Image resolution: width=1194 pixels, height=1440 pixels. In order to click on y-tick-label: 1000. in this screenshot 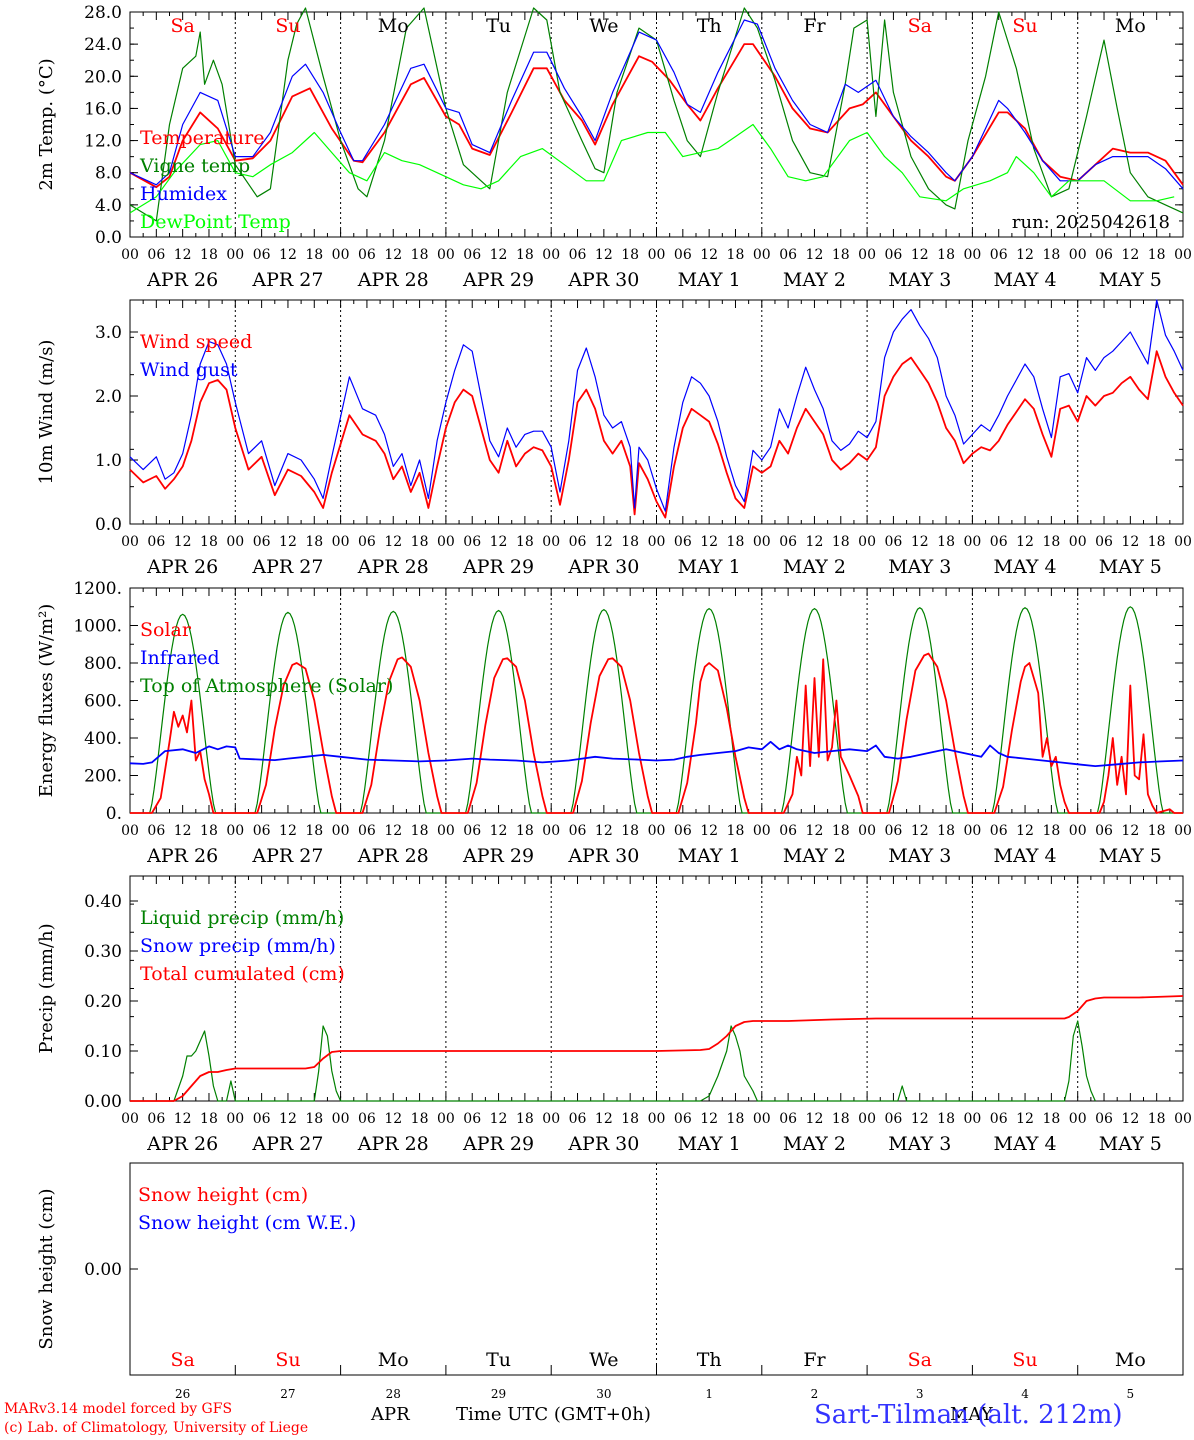, I will do `click(97, 627)`.